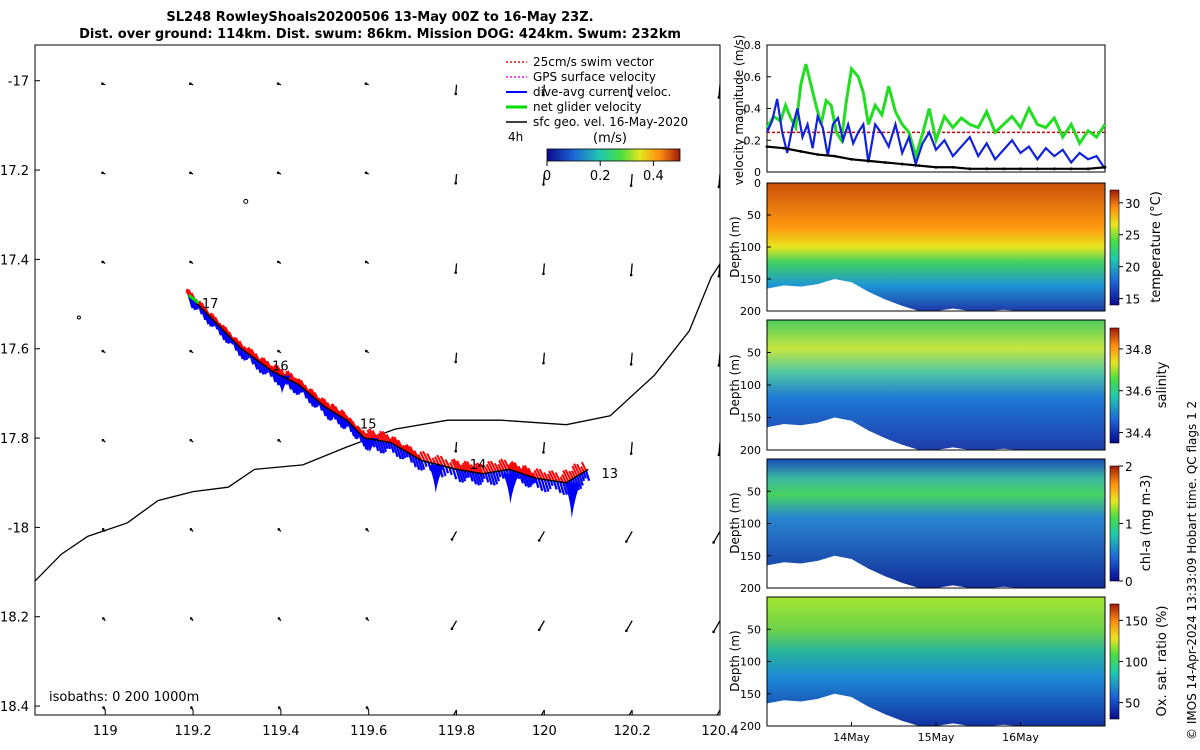 This screenshot has height=750, width=1200. I want to click on colorbar-unit-label: (m/s), so click(610, 138).